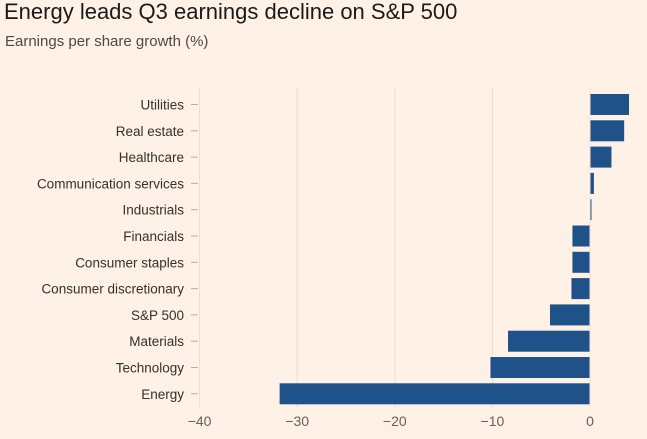  What do you see at coordinates (150, 131) in the screenshot?
I see `category-label: Real estate` at bounding box center [150, 131].